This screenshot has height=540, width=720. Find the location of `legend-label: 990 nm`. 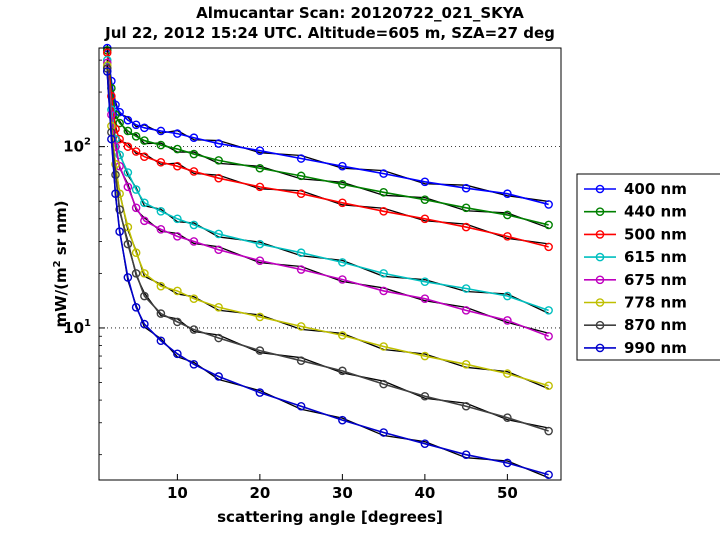

legend-label: 990 nm is located at coordinates (655, 348).